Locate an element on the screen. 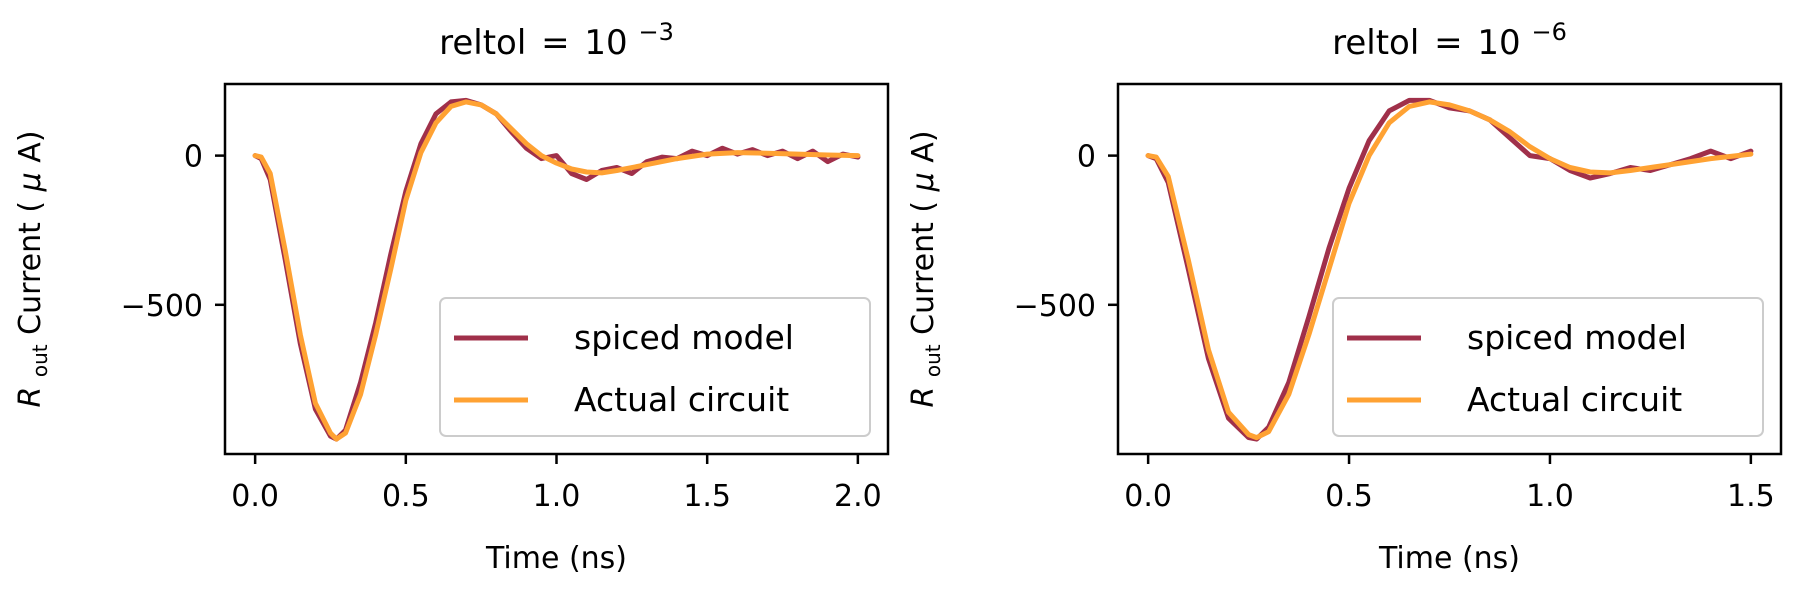  chart-title: reltol = 10 −3 is located at coordinates (556, 40).